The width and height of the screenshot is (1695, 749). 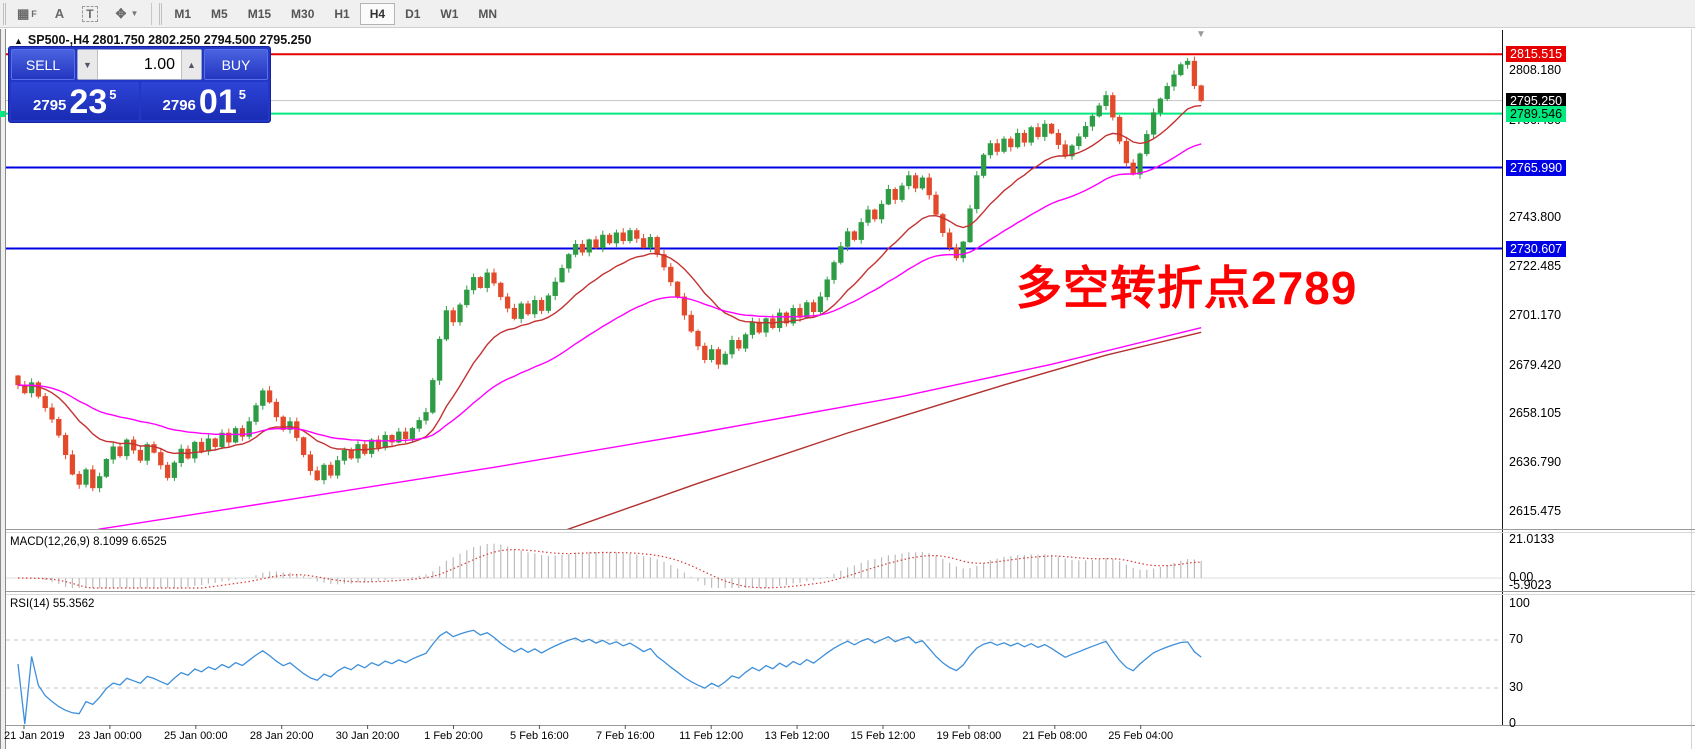 I want to click on volume-decrease-button: ▼, so click(x=88, y=64).